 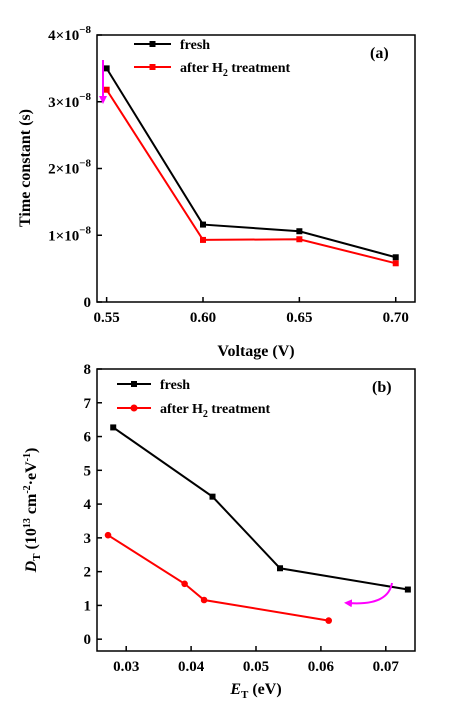 I want to click on legend-b-fresh: fresh, so click(x=175, y=385).